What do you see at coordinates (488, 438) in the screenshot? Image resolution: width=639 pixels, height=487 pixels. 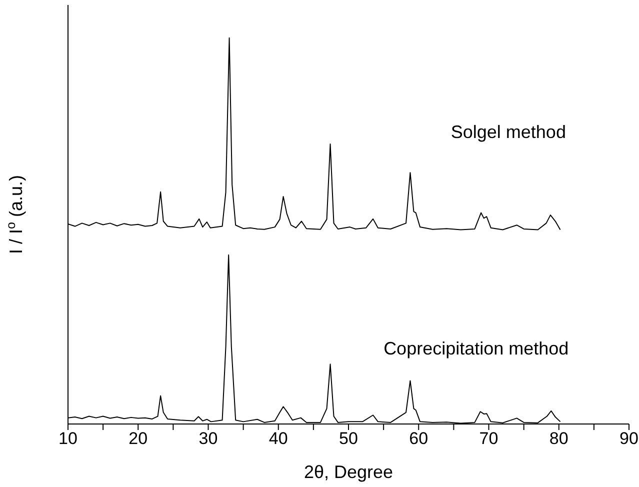 I see `x-tick-label: 70` at bounding box center [488, 438].